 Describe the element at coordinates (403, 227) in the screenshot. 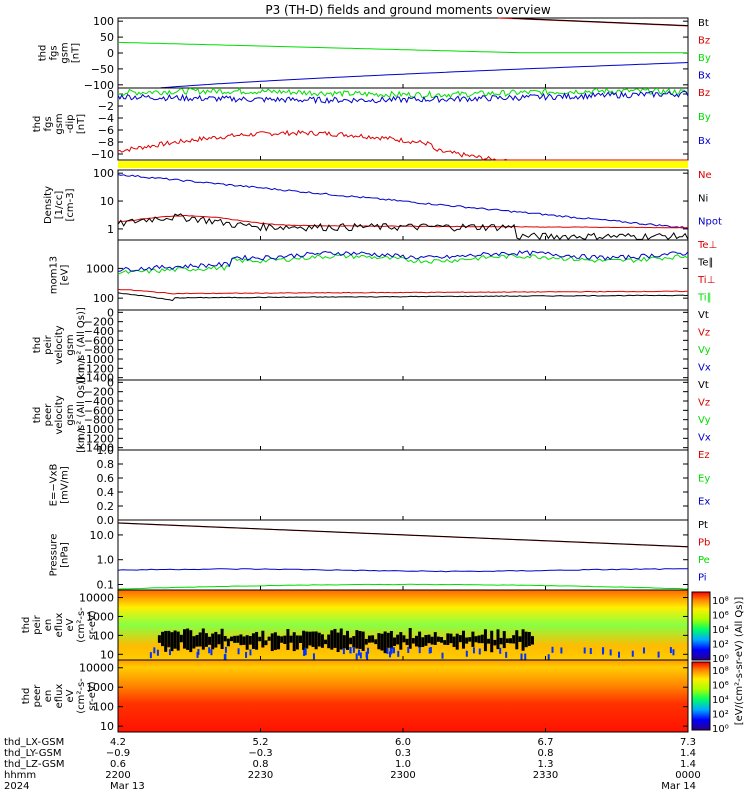

I see `series-Ni` at that location.